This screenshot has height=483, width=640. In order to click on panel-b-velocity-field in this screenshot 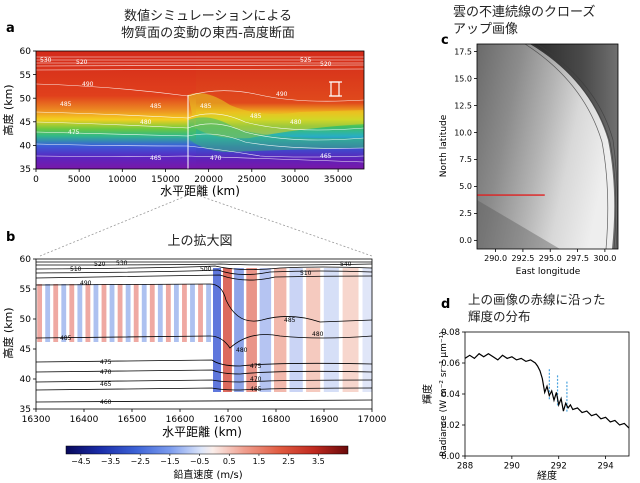, I will do `click(219, 330)`.